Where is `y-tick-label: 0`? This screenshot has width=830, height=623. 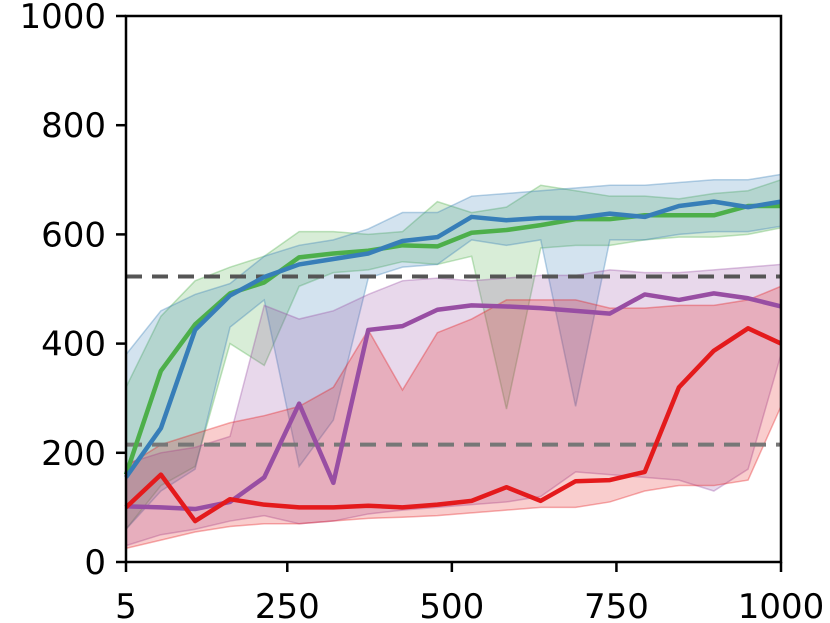 y-tick-label: 0 is located at coordinates (95, 563).